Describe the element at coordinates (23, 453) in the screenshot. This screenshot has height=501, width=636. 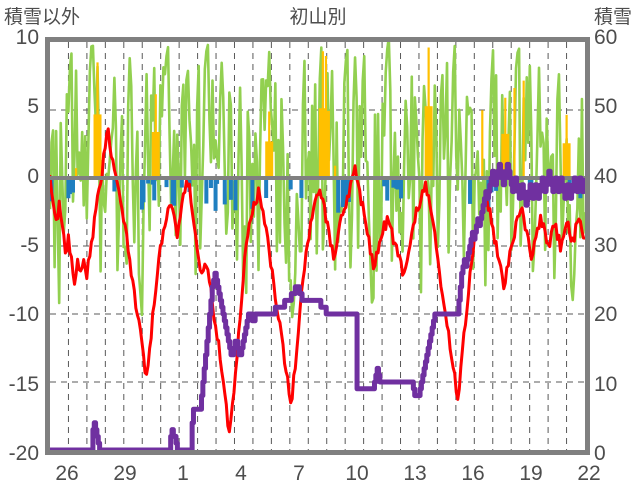
I see `y-axis-left-tick: -20` at that location.